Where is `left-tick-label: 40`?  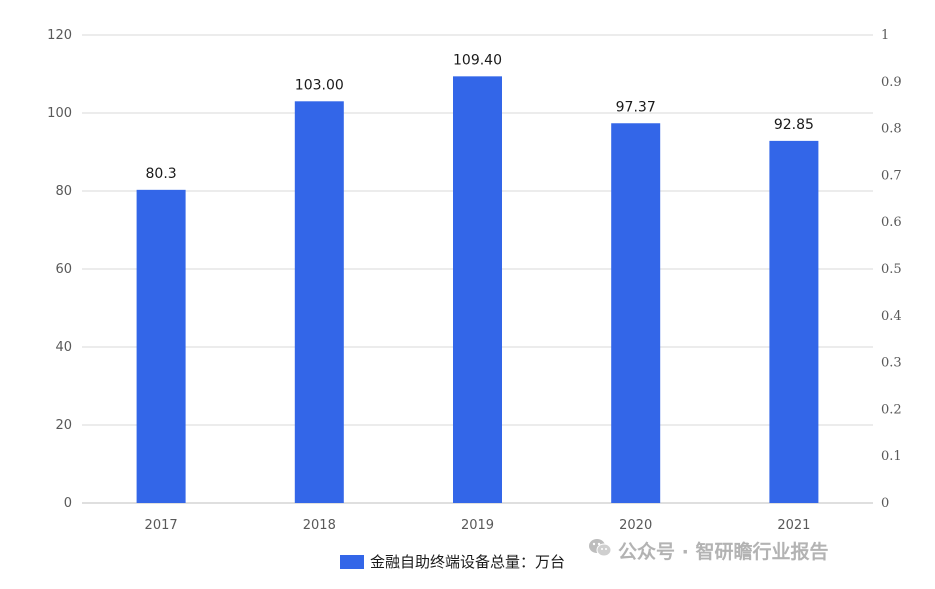
left-tick-label: 40 is located at coordinates (63, 347).